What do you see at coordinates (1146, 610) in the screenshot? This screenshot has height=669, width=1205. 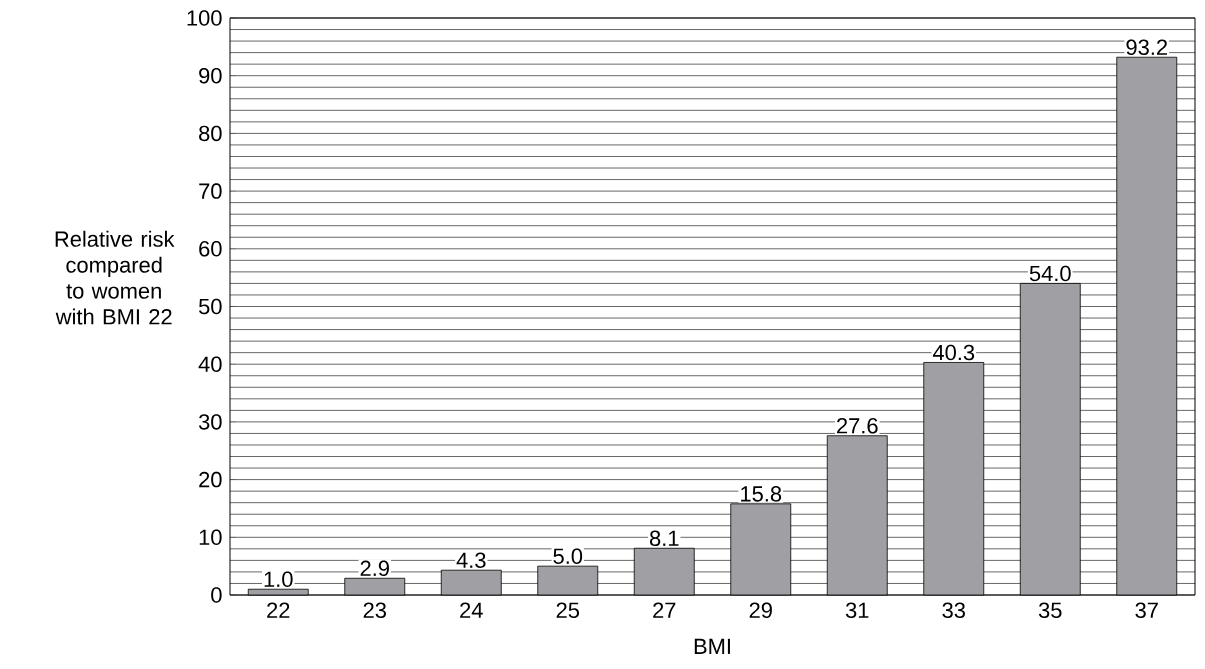 I see `x-tick-label: 37` at bounding box center [1146, 610].